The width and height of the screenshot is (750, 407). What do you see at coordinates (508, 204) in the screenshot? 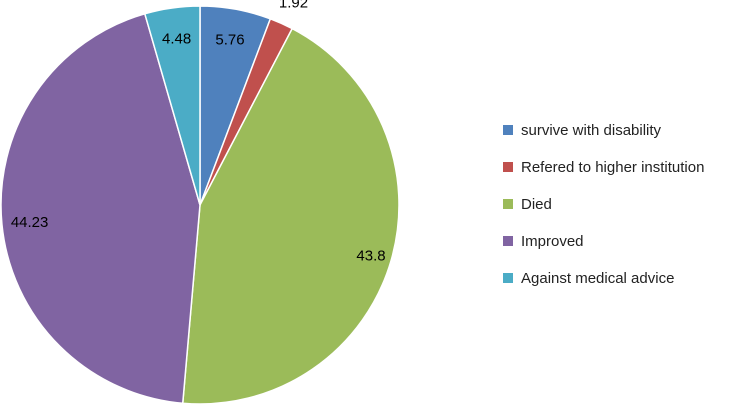
I see `legend-swatch-died` at bounding box center [508, 204].